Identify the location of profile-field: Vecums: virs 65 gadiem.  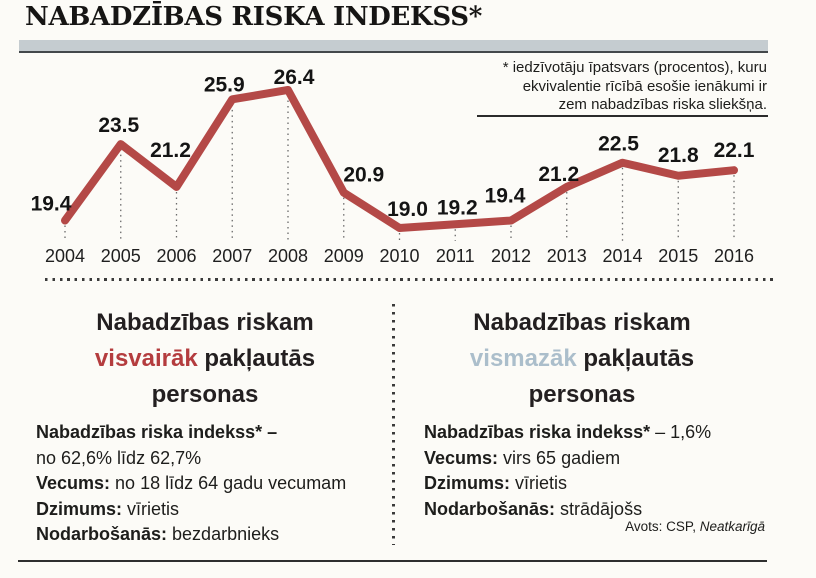
(596, 459).